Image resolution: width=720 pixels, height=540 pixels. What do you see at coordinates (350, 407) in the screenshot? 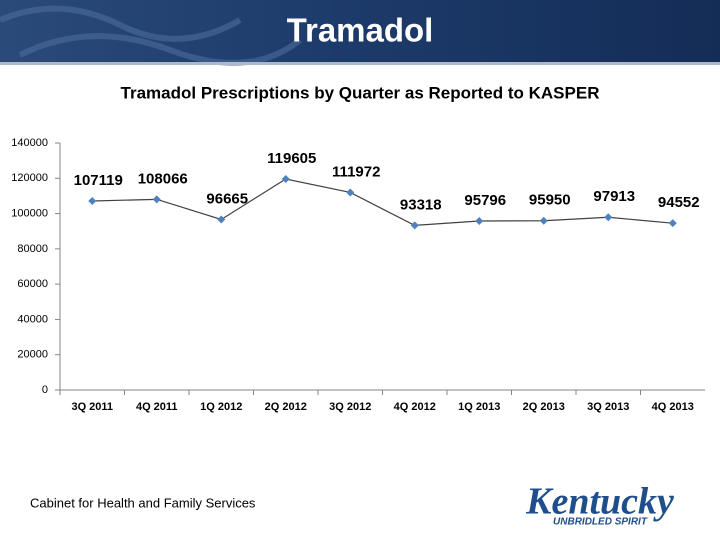
I see `x-tick-label: 3Q 2012` at bounding box center [350, 407].